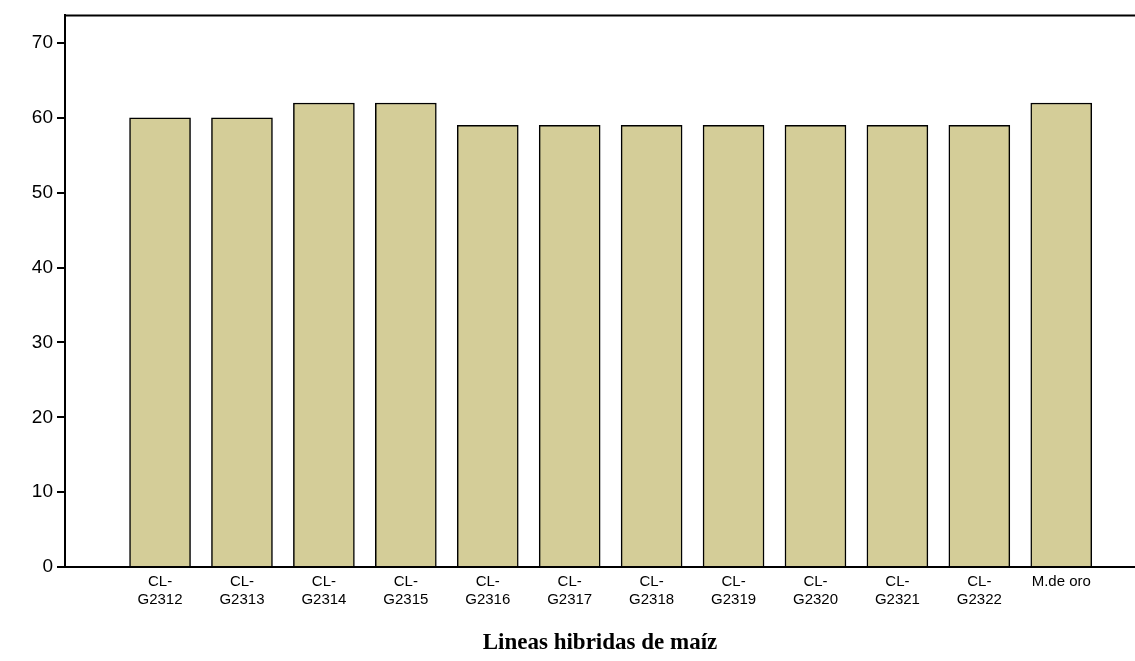 This screenshot has width=1135, height=661. What do you see at coordinates (734, 590) in the screenshot?
I see `x-tick-label: CL-G2319` at bounding box center [734, 590].